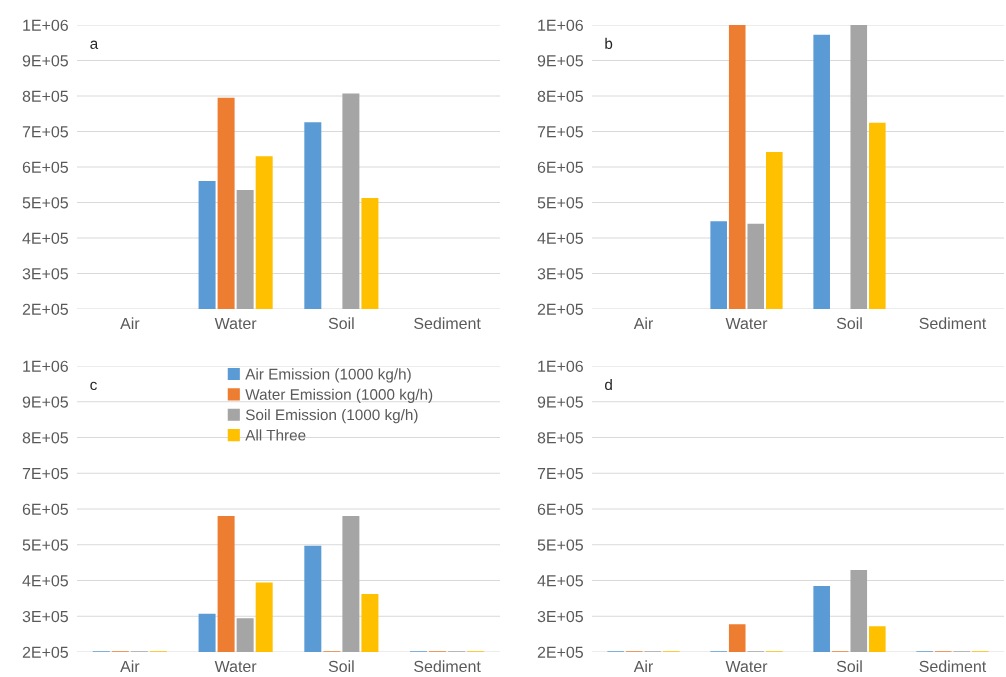  Describe the element at coordinates (608, 384) in the screenshot. I see `text: d` at that location.